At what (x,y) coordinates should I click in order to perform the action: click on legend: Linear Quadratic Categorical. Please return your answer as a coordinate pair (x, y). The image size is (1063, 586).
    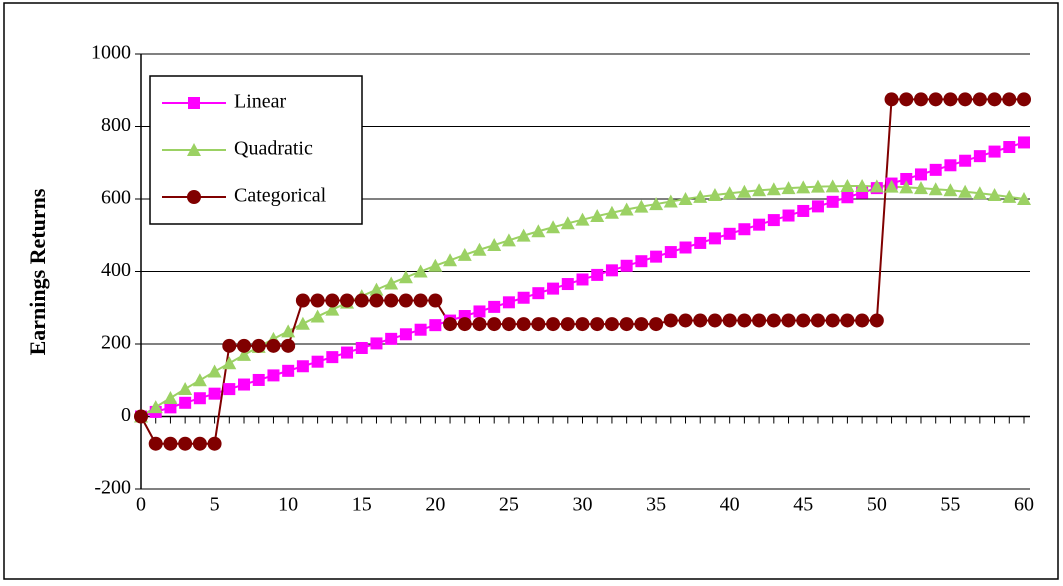
    Looking at the image, I should click on (256, 150).